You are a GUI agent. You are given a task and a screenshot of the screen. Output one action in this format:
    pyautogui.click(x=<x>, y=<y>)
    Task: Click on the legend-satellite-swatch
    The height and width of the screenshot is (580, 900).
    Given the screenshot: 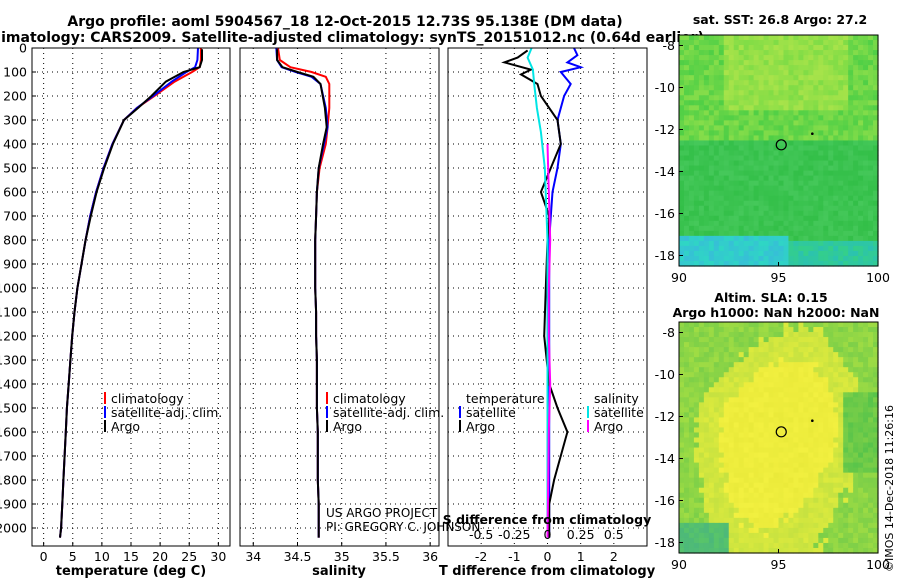 What is the action you would take?
    pyautogui.click(x=327, y=412)
    